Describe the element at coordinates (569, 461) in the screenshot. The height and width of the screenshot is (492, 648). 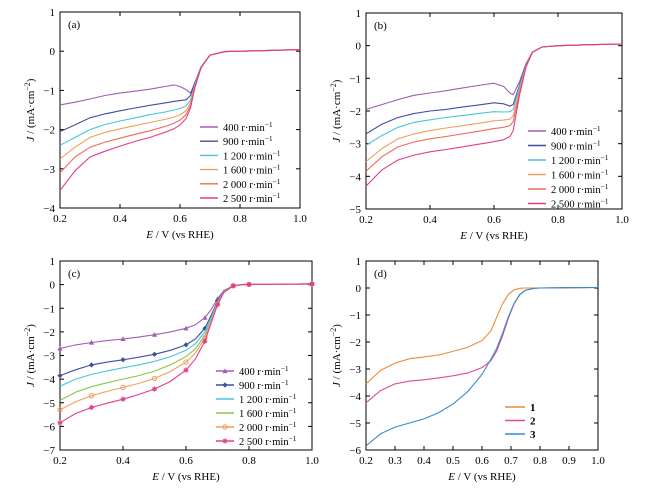
I see `x-tick-label: 0.9` at that location.